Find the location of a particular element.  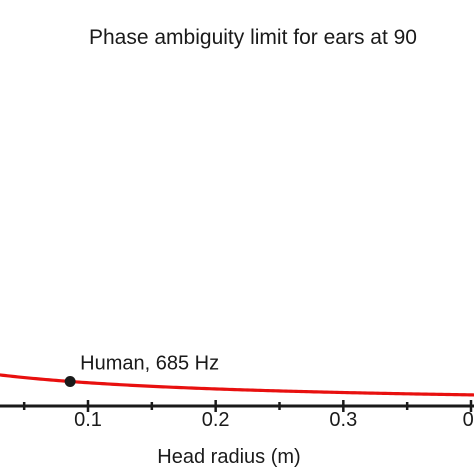

series-line-head-radius-limit is located at coordinates (237, 385).